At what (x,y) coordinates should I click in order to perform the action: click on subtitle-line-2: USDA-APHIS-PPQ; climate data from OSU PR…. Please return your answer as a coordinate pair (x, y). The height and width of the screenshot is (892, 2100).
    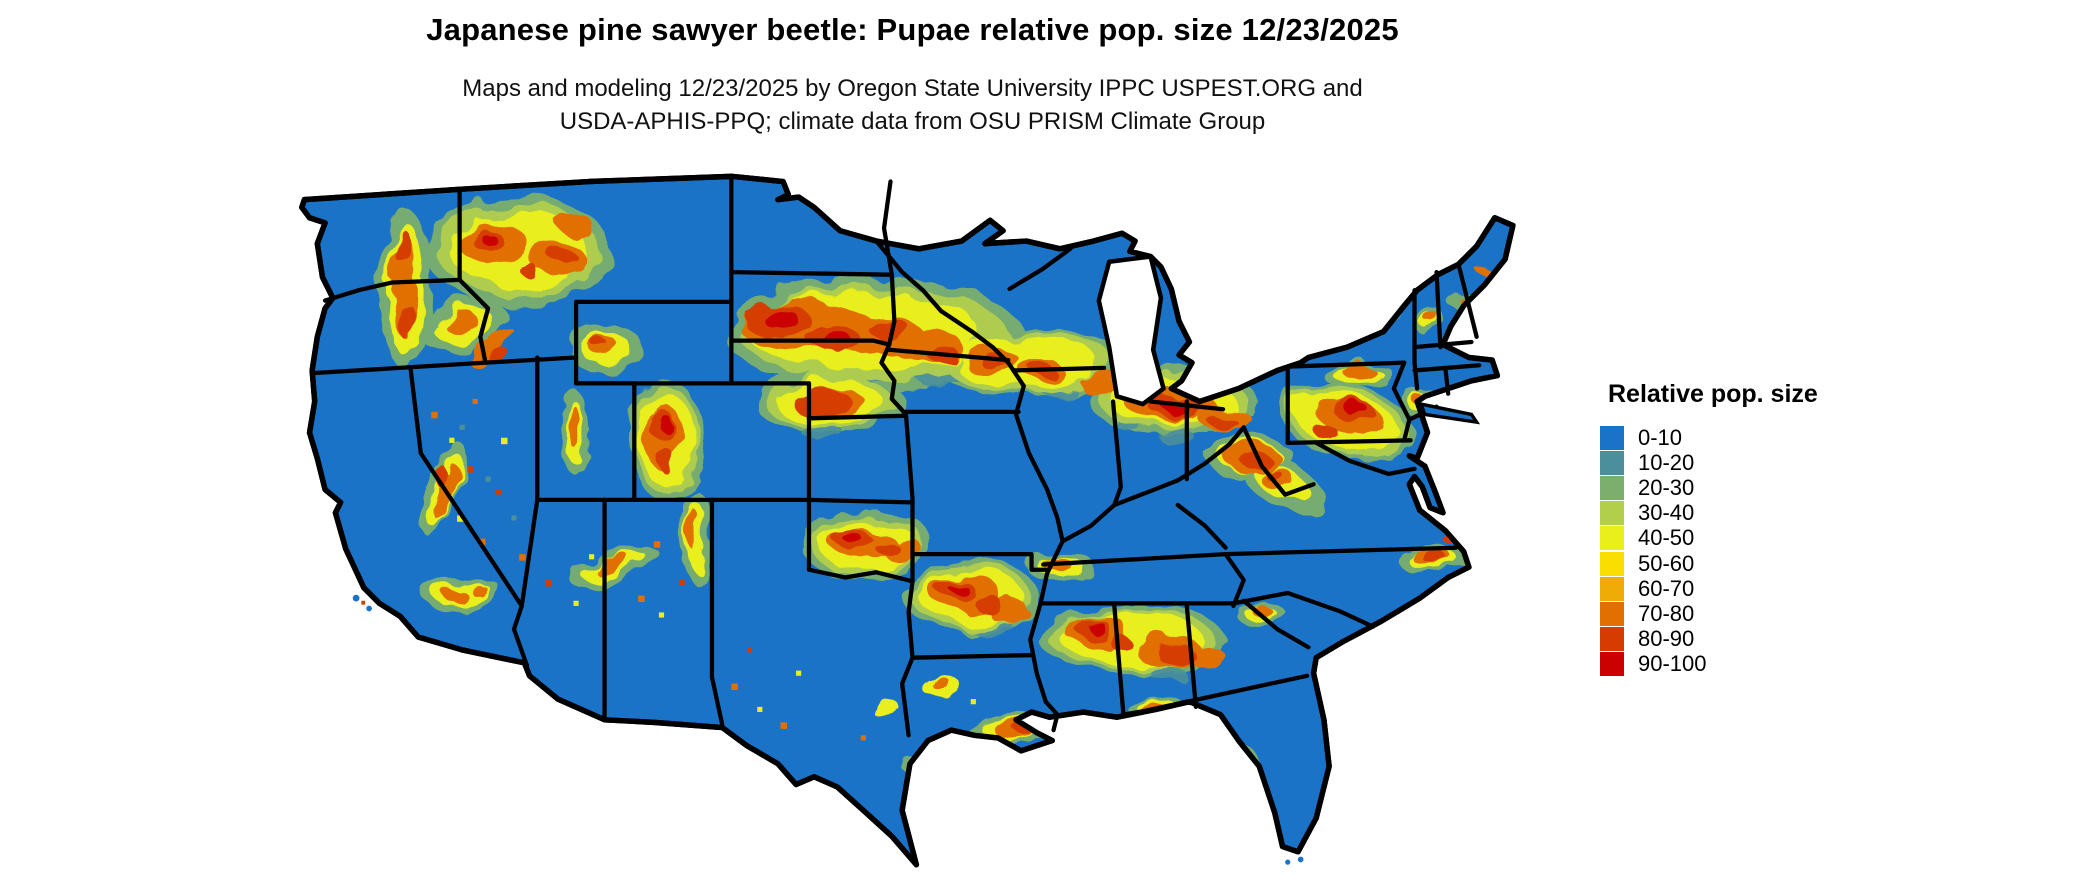
    Looking at the image, I should click on (912, 121).